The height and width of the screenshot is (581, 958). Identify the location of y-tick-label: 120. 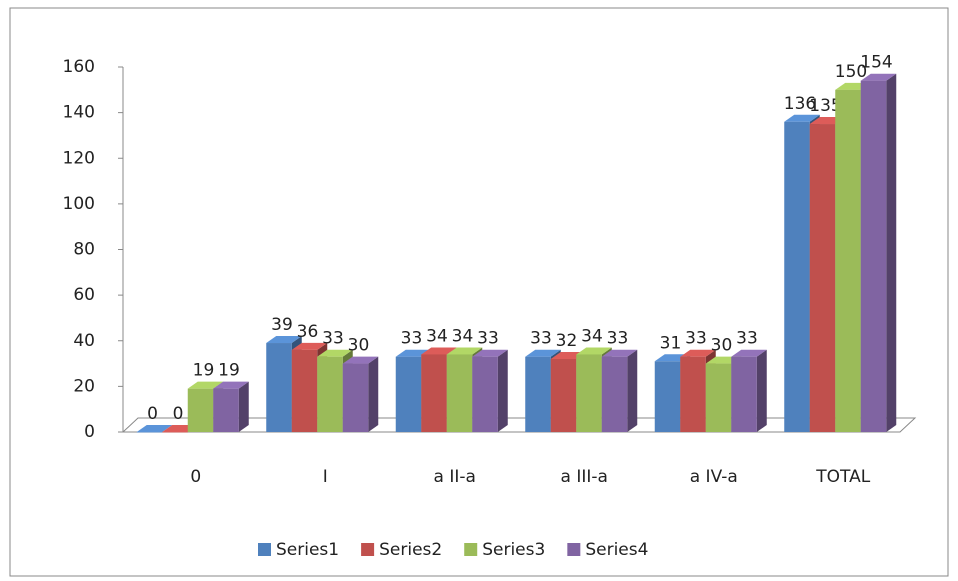
(79, 158).